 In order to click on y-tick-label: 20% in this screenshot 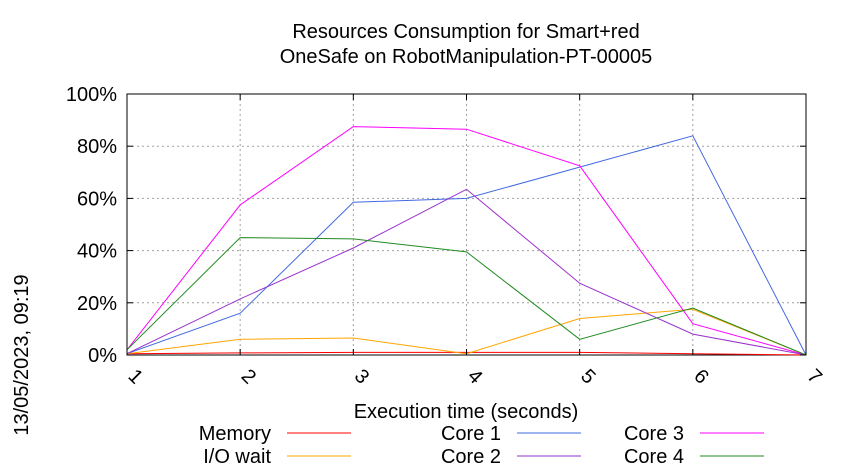, I will do `click(97, 304)`.